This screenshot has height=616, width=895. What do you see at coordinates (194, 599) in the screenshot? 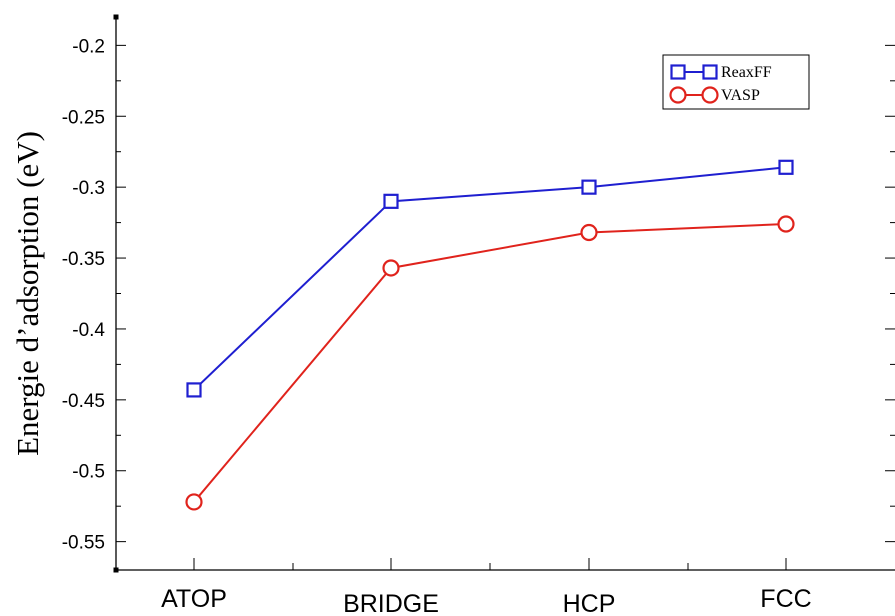
I see `x-tick-label: ATOP` at bounding box center [194, 599].